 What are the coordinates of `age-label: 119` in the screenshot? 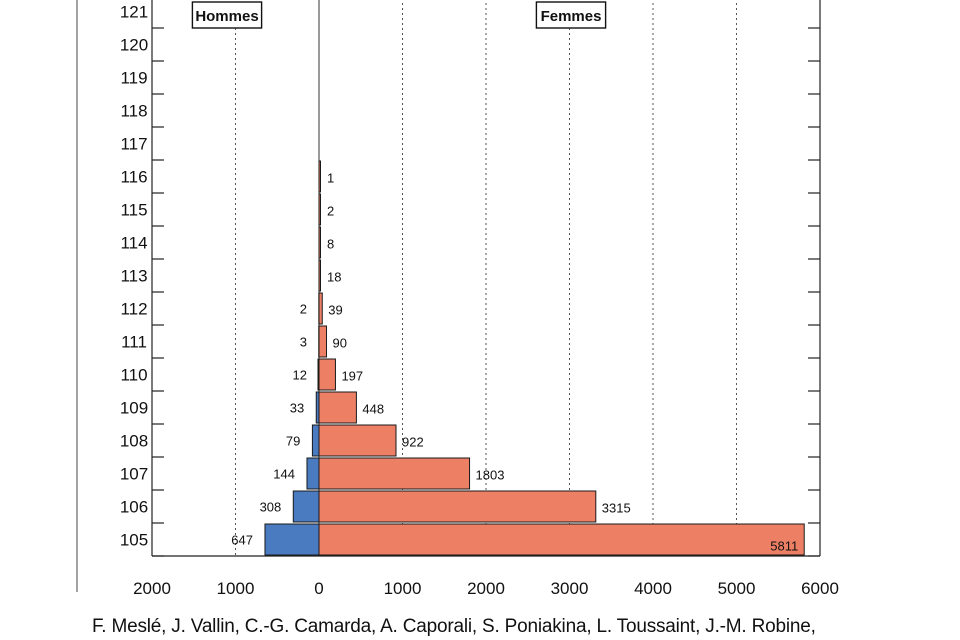 It's located at (133, 78).